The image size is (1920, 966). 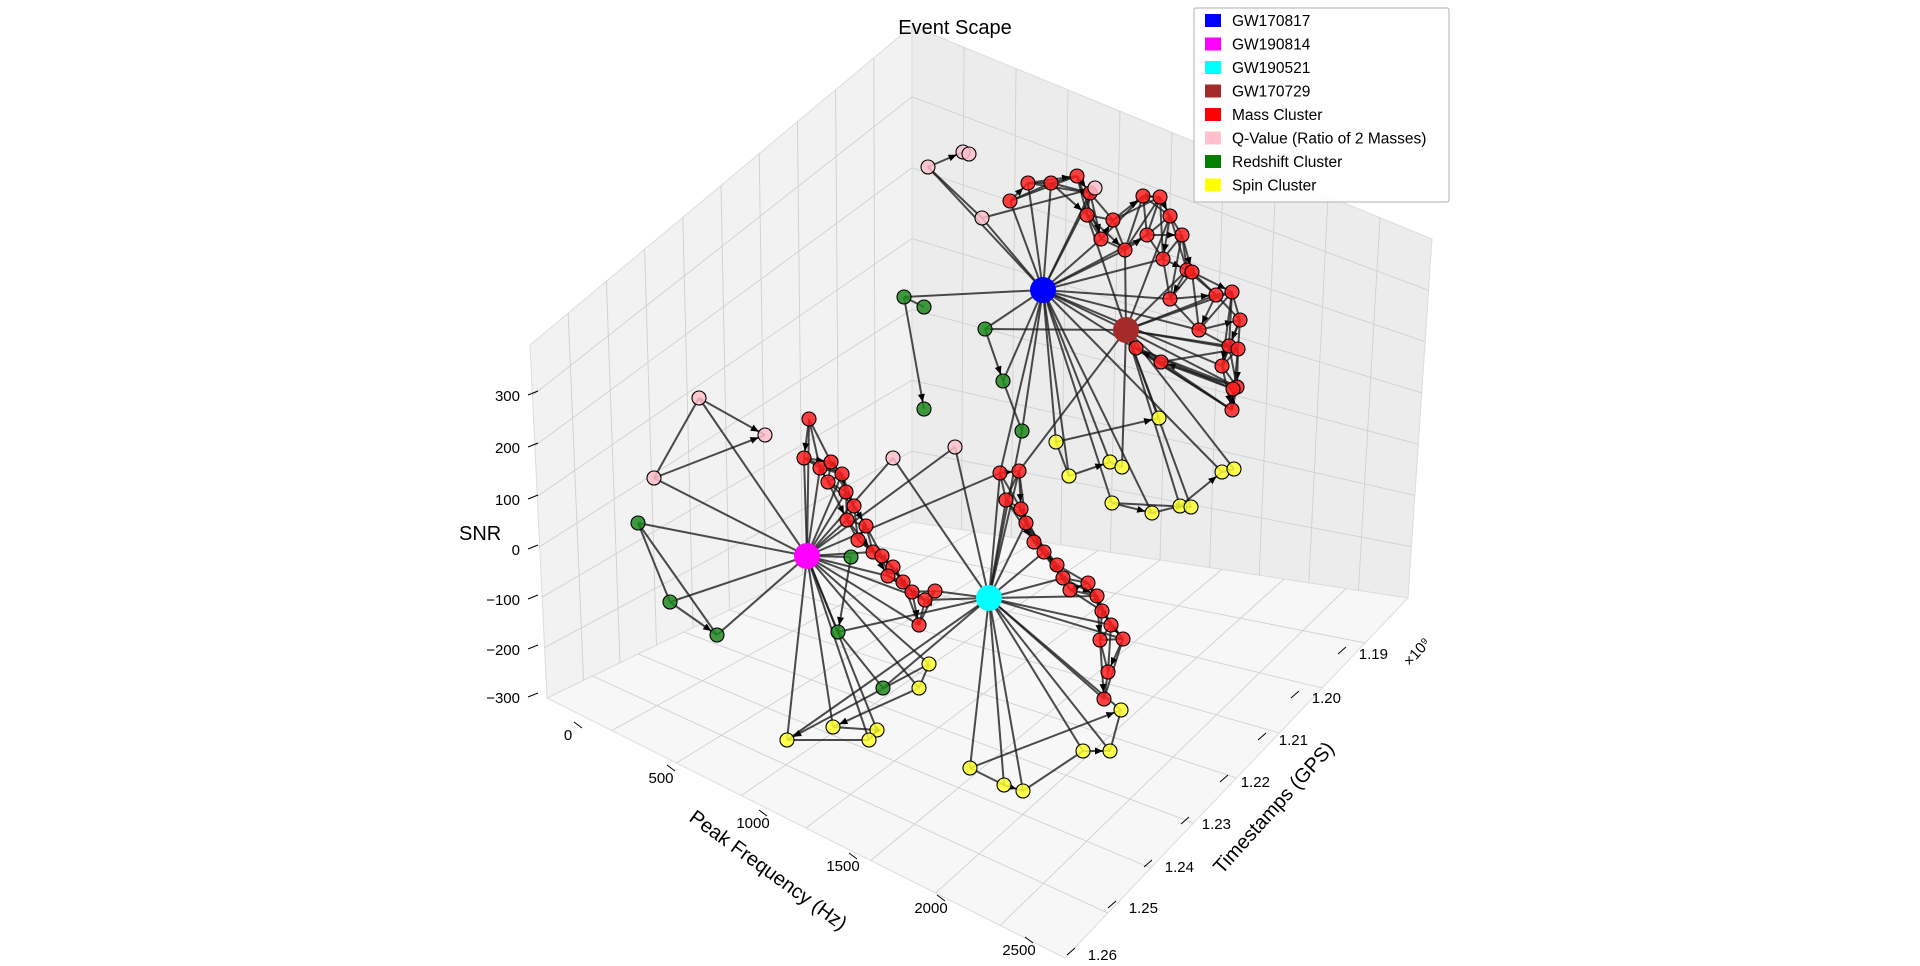 What do you see at coordinates (1271, 68) in the screenshot?
I see `legend-entry-label: GW190521` at bounding box center [1271, 68].